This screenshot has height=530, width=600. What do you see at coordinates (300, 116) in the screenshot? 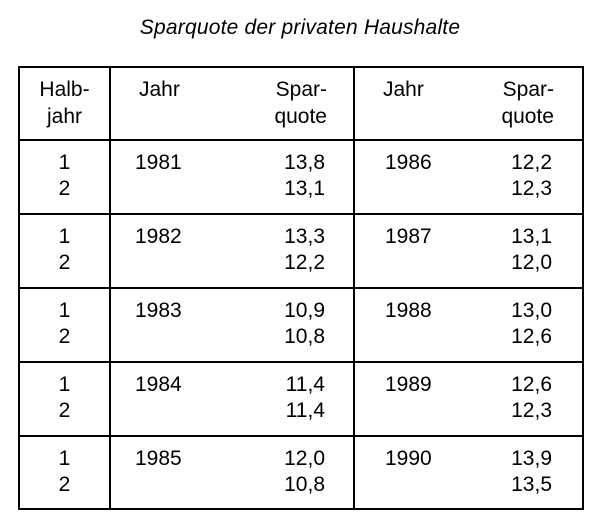
I see `header-sparquote-a-line2: quote` at bounding box center [300, 116].